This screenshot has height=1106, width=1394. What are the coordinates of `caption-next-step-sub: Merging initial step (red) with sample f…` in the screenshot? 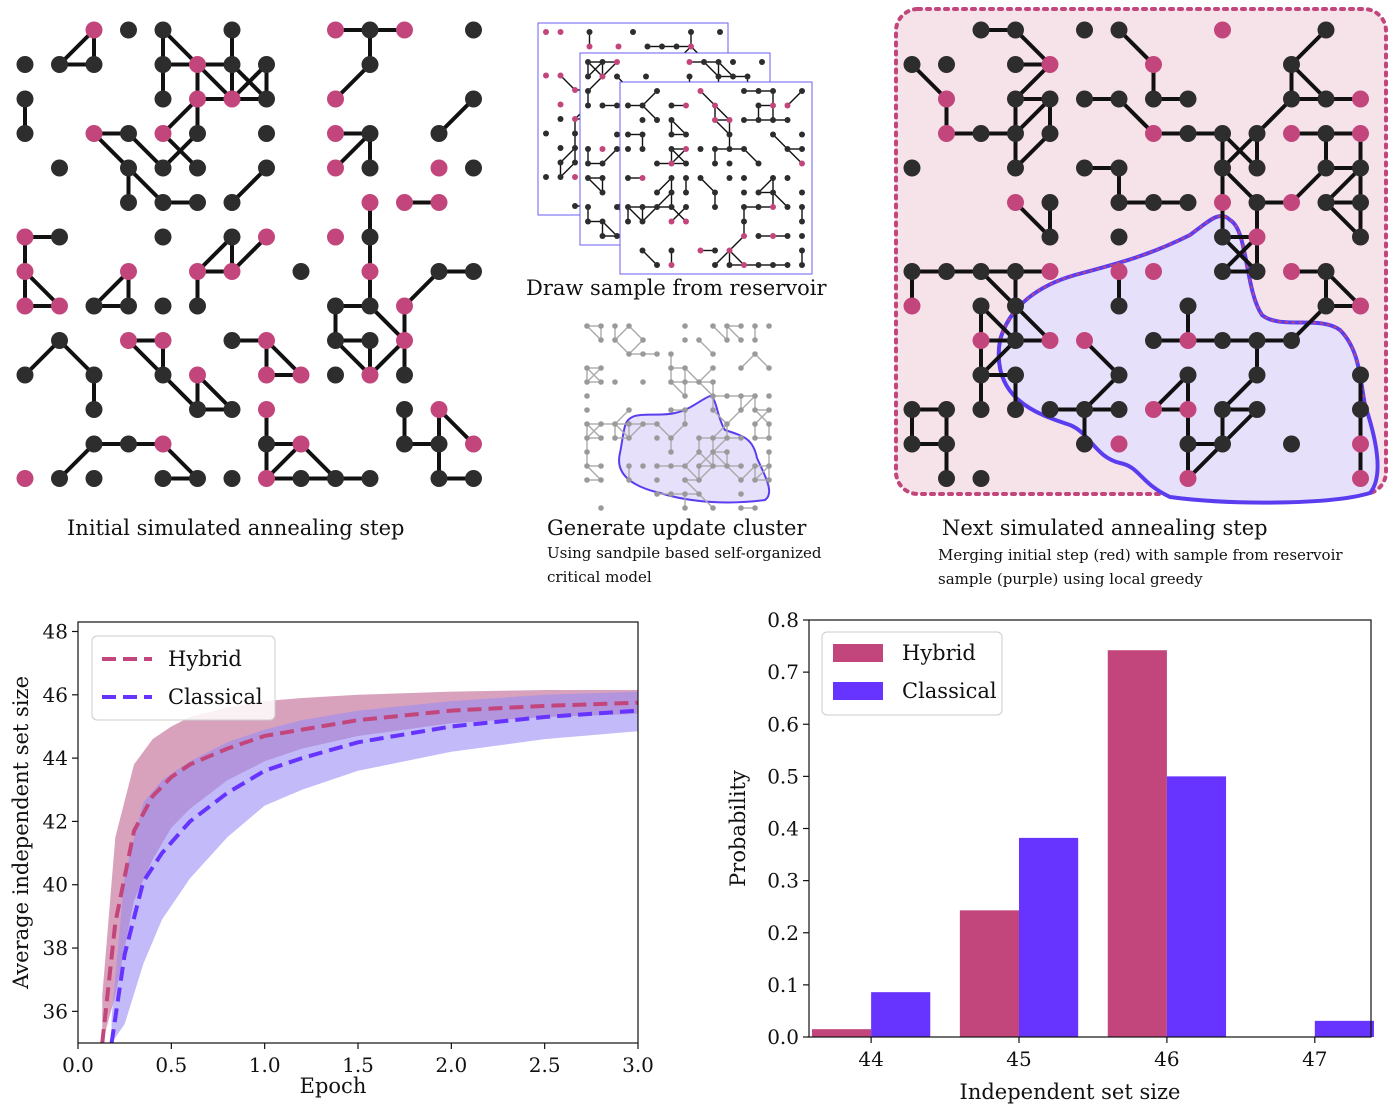 It's located at (1140, 567).